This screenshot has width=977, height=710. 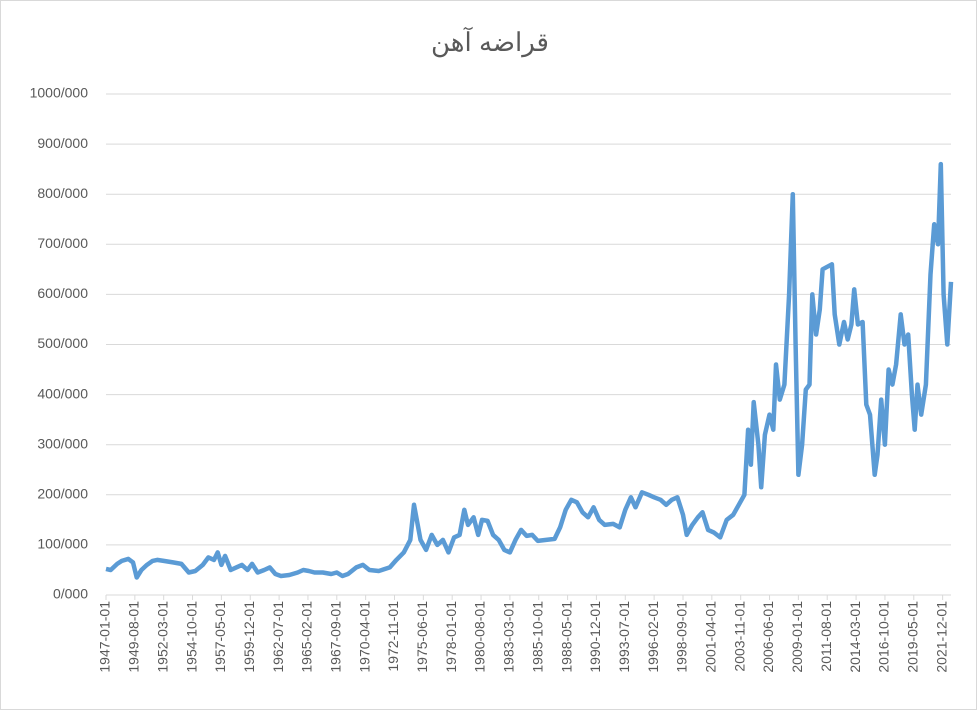 What do you see at coordinates (134, 637) in the screenshot?
I see `x-tick-label: 1949-08-01` at bounding box center [134, 637].